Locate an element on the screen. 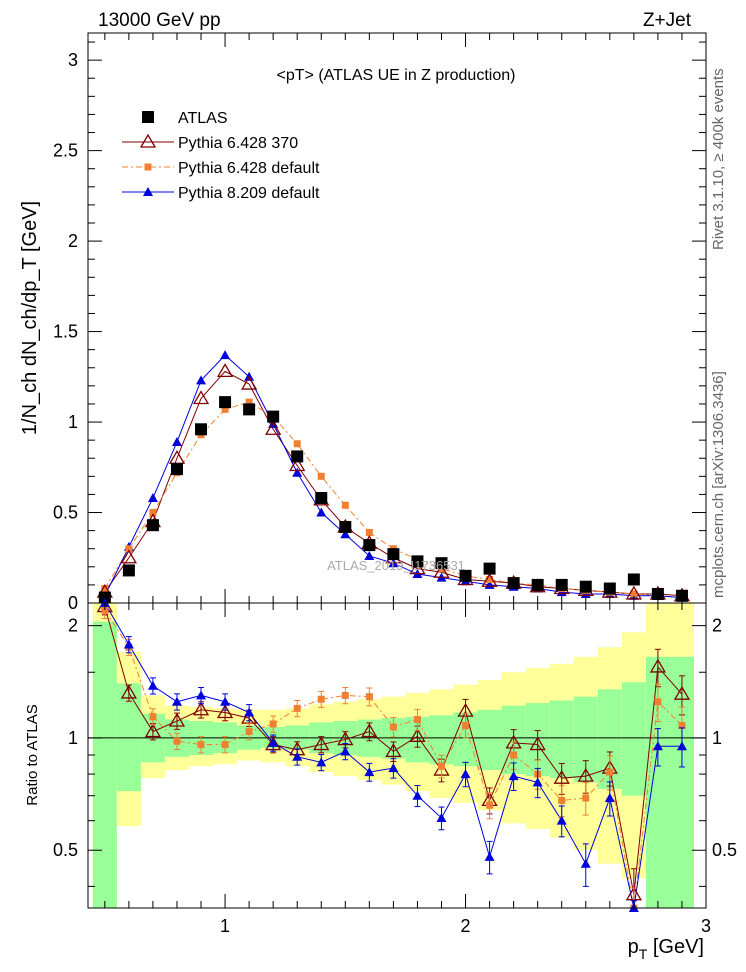 The image size is (746, 972). uncertainty-band-inner is located at coordinates (633, 739).